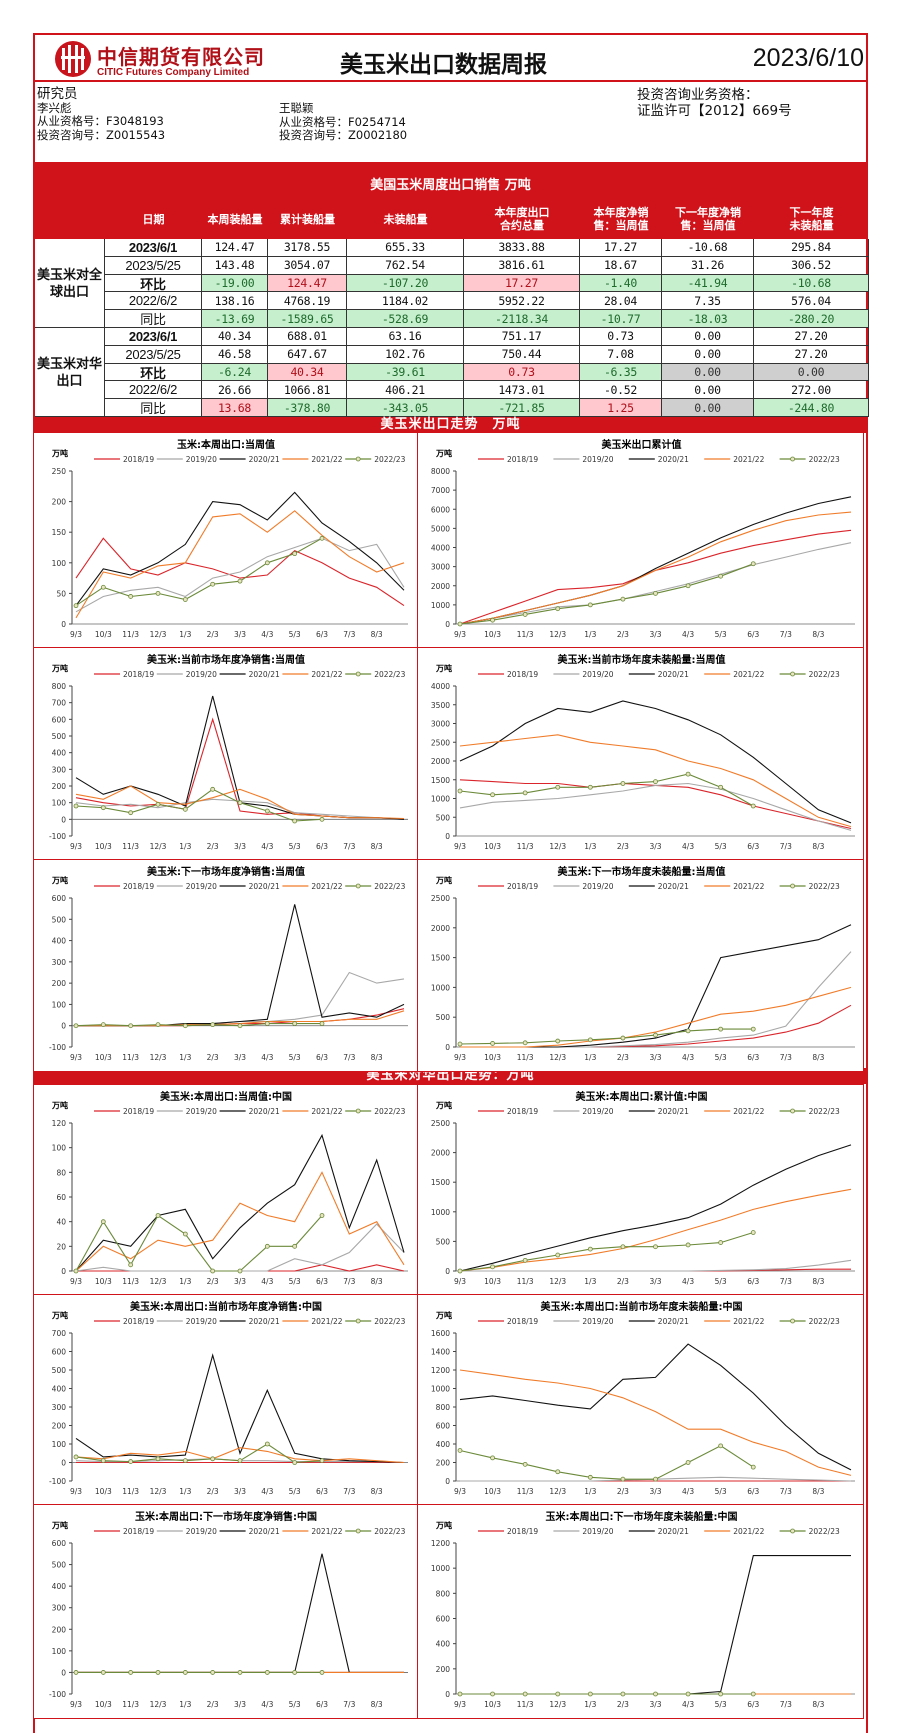 This screenshot has width=897, height=1733. I want to click on table-cell: 28.04, so click(621, 301).